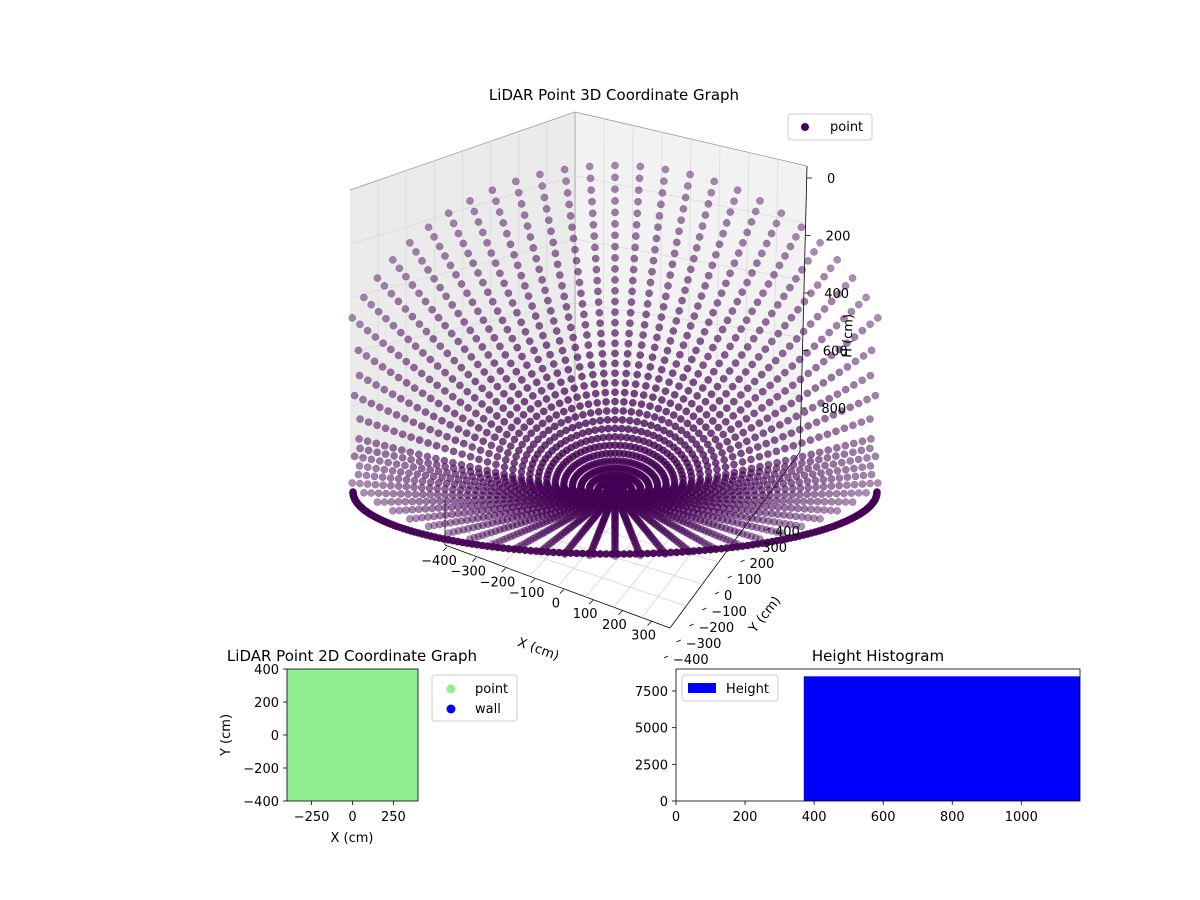 This screenshot has height=900, width=1200. I want to click on x-tick-label-hist: 400, so click(814, 817).